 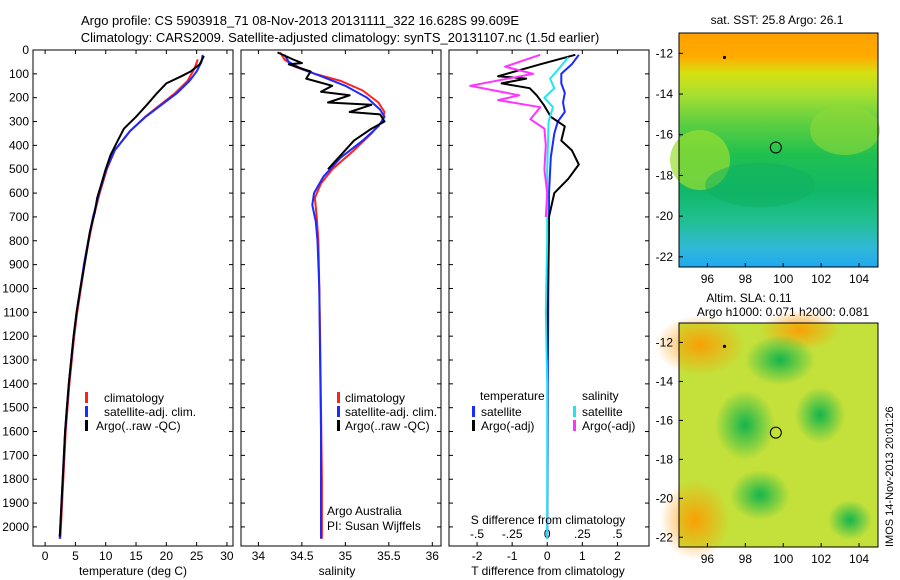 What do you see at coordinates (15, 479) in the screenshot?
I see `y-tick-label: 1800` at bounding box center [15, 479].